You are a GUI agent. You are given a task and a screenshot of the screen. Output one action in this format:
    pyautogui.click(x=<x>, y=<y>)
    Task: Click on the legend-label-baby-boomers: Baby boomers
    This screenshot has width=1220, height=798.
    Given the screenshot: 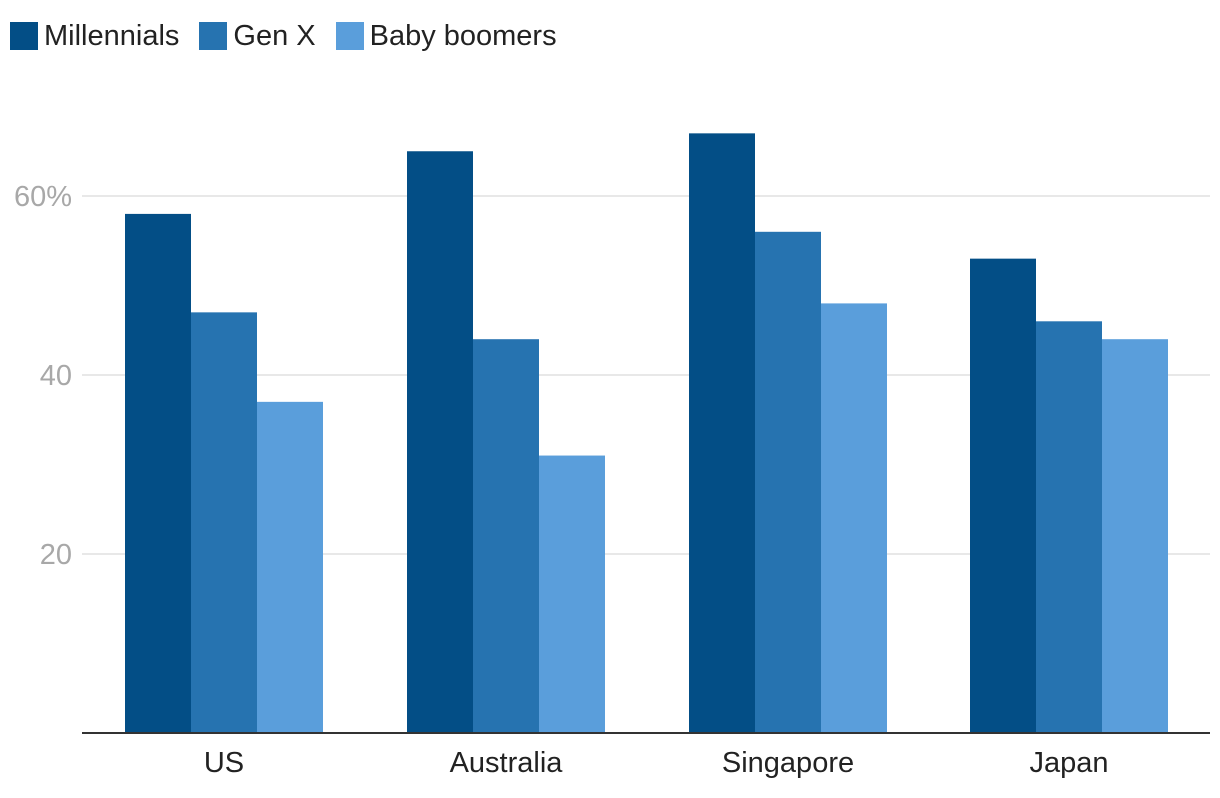 What is the action you would take?
    pyautogui.click(x=463, y=35)
    